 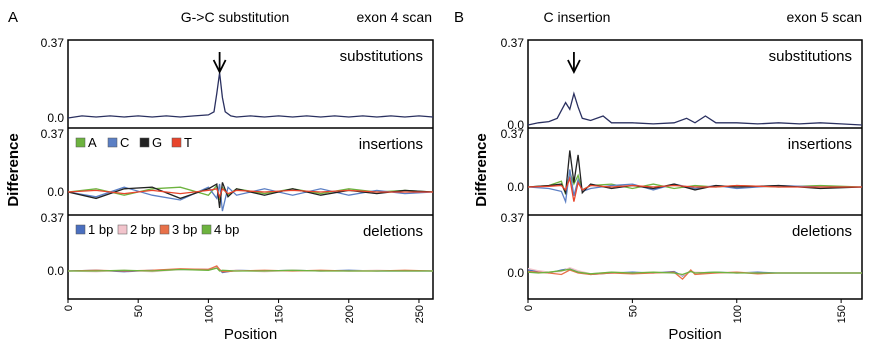 What do you see at coordinates (350, 314) in the screenshot?
I see `x-tick-label: 200` at bounding box center [350, 314].